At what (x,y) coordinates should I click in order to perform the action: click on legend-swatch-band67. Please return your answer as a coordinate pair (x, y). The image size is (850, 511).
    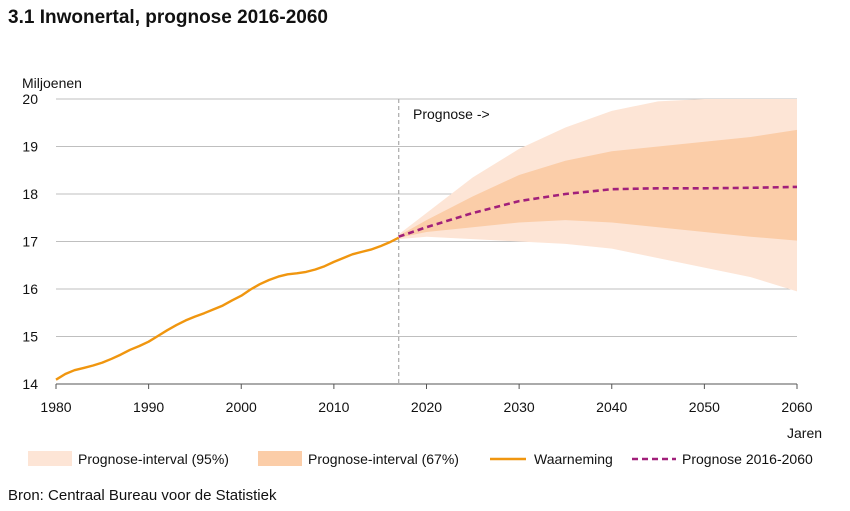
    Looking at the image, I should click on (280, 458).